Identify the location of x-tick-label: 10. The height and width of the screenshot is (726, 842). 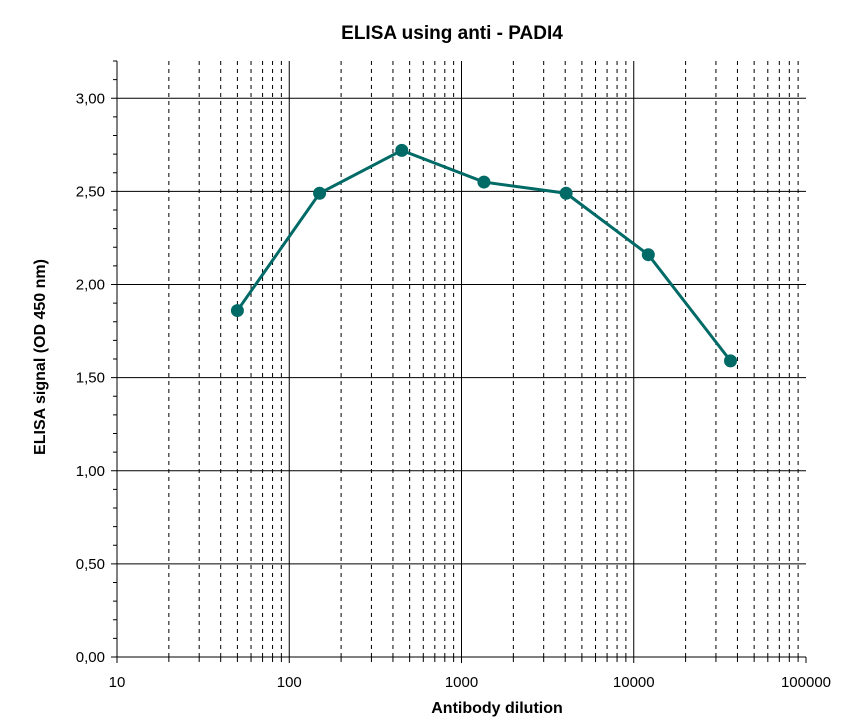
(117, 682).